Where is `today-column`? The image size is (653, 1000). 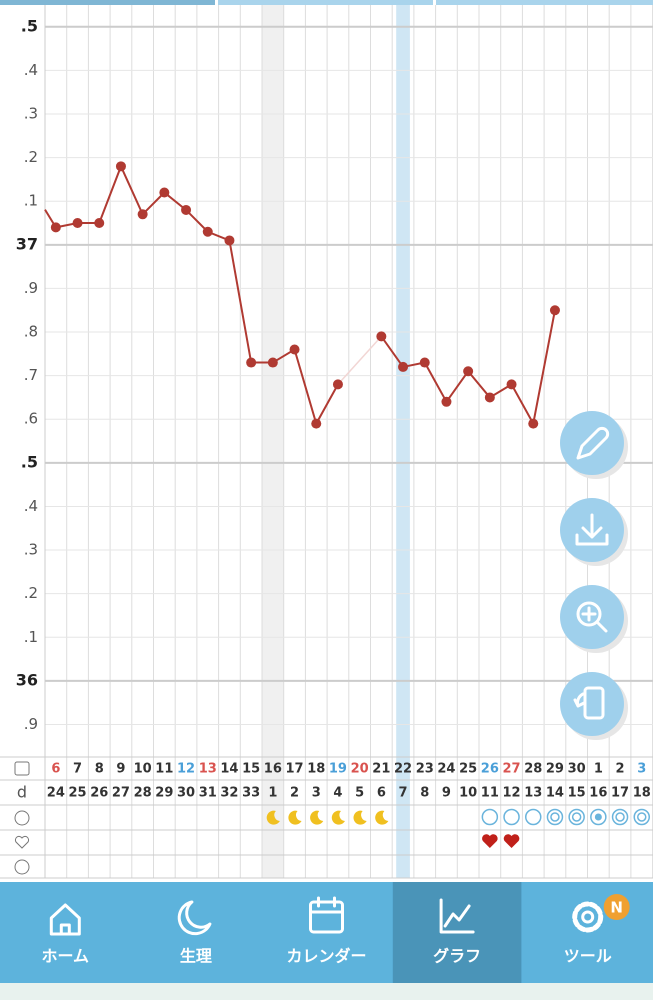 today-column is located at coordinates (403, 441).